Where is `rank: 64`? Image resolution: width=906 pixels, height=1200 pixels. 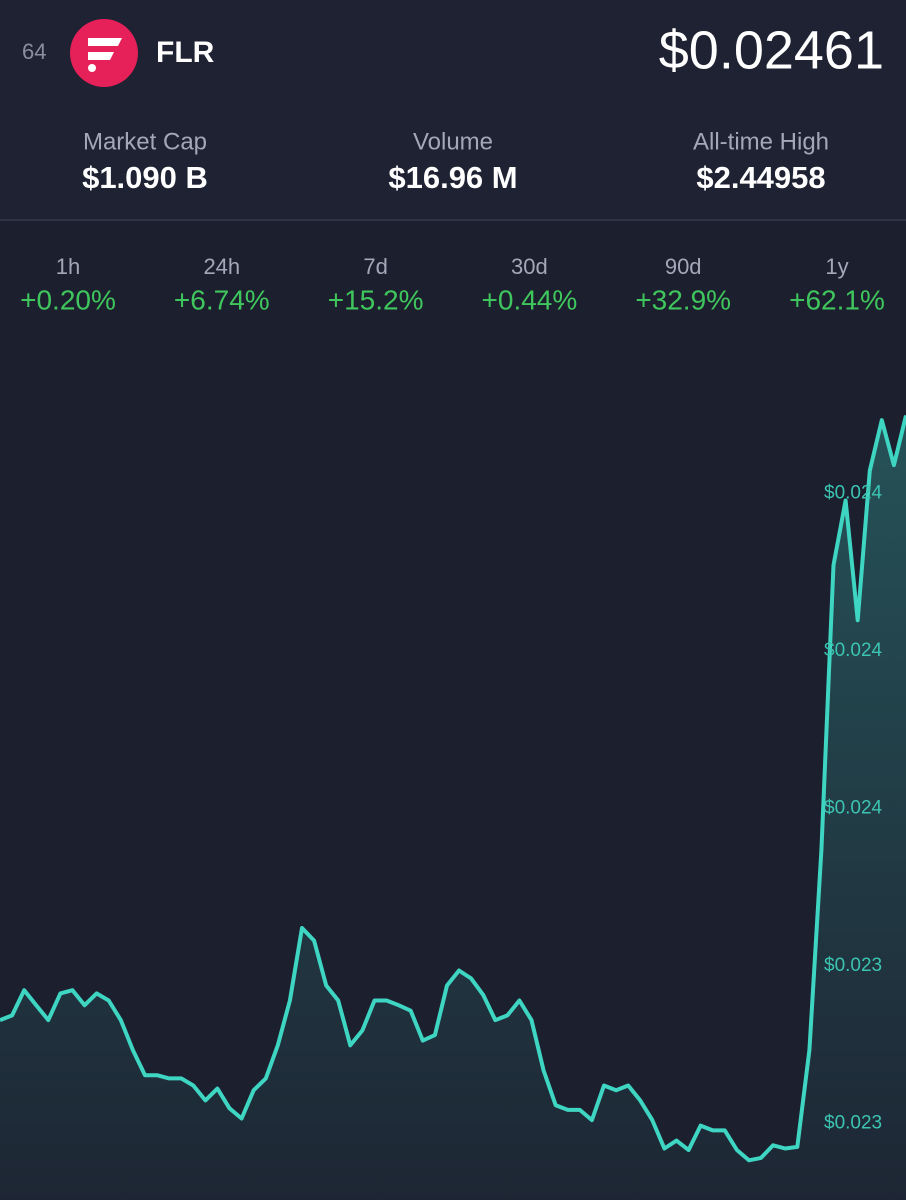 rank: 64 is located at coordinates (34, 51).